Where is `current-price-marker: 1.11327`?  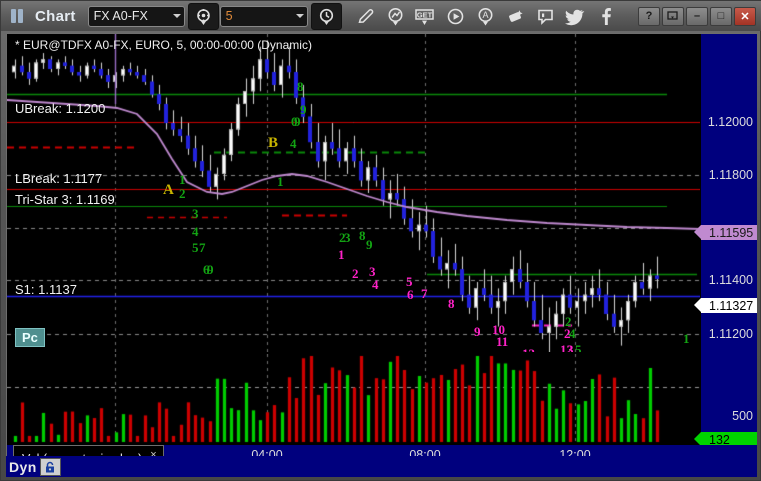 current-price-marker: 1.11327 is located at coordinates (725, 305).